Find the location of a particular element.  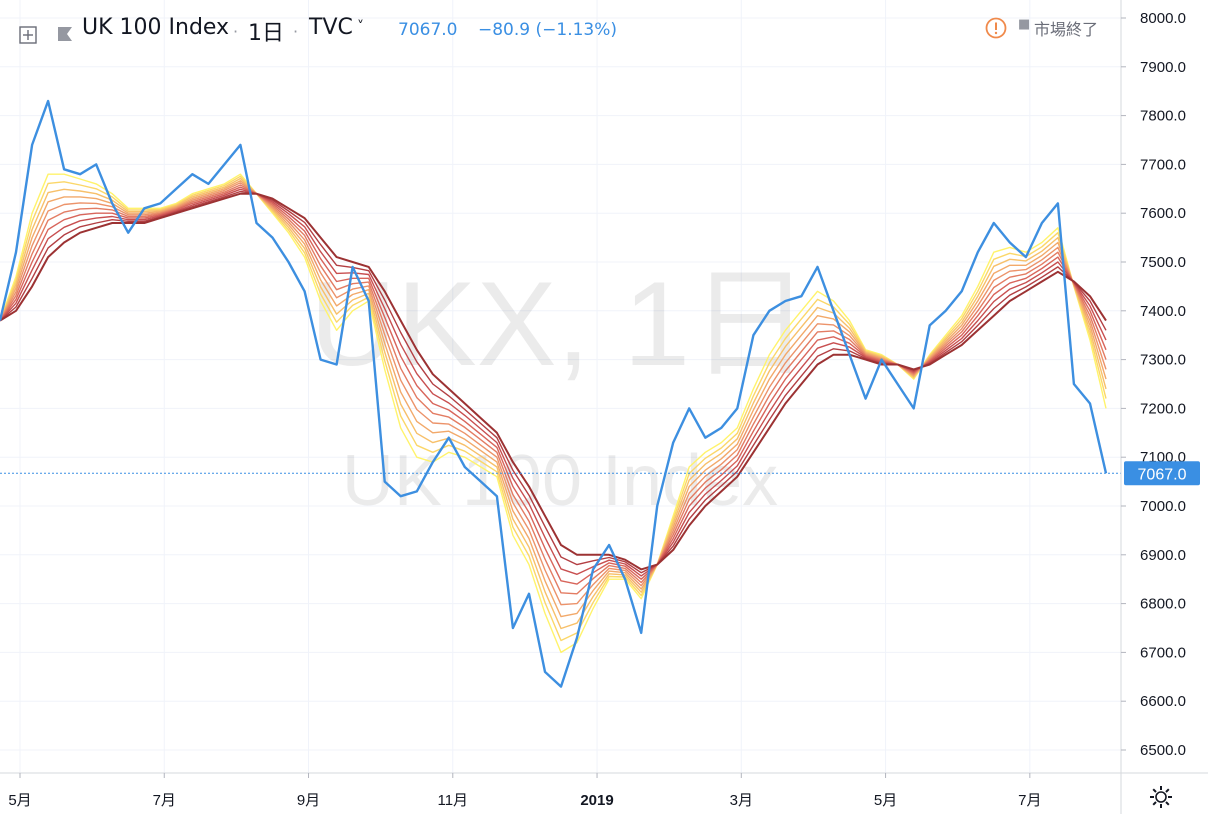

price-tag: 7067.0 is located at coordinates (1162, 473).